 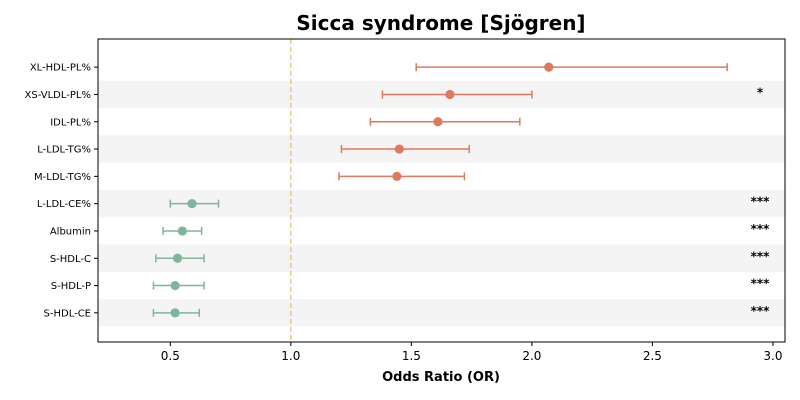 I want to click on x-tick-label: 2.5, so click(x=652, y=356).